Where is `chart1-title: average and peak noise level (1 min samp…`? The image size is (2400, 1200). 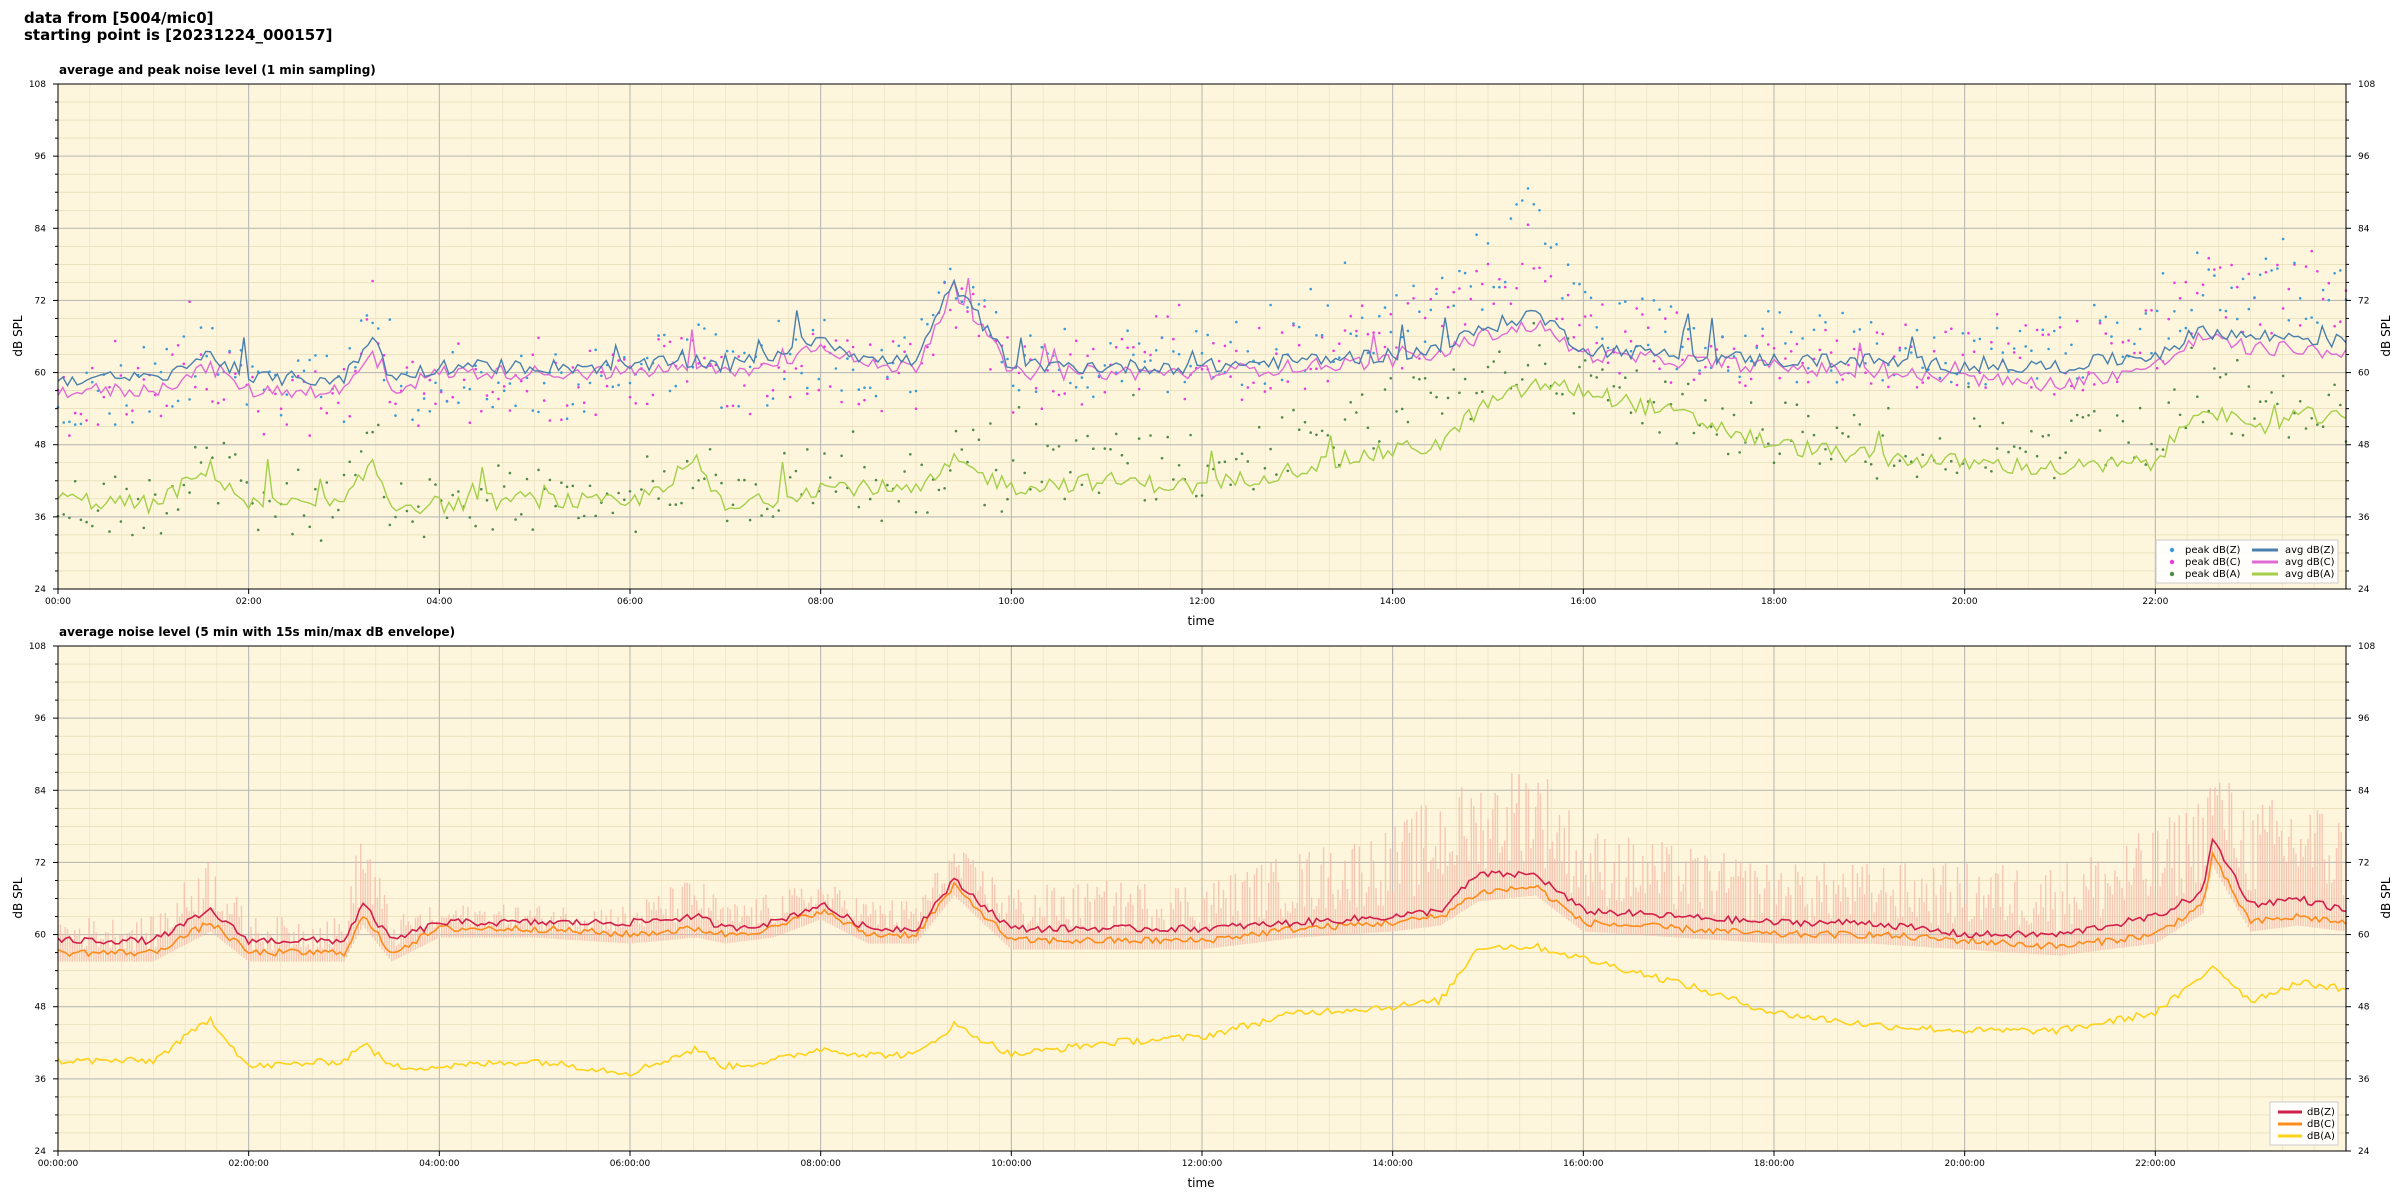
chart1-title: average and peak noise level (1 min samp… is located at coordinates (217, 70).